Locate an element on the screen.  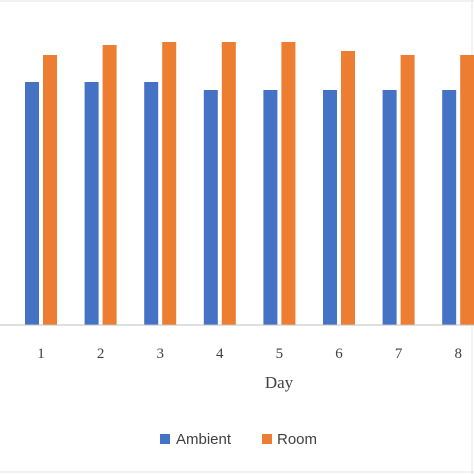
x-tick-label-2: 2 is located at coordinates (101, 354).